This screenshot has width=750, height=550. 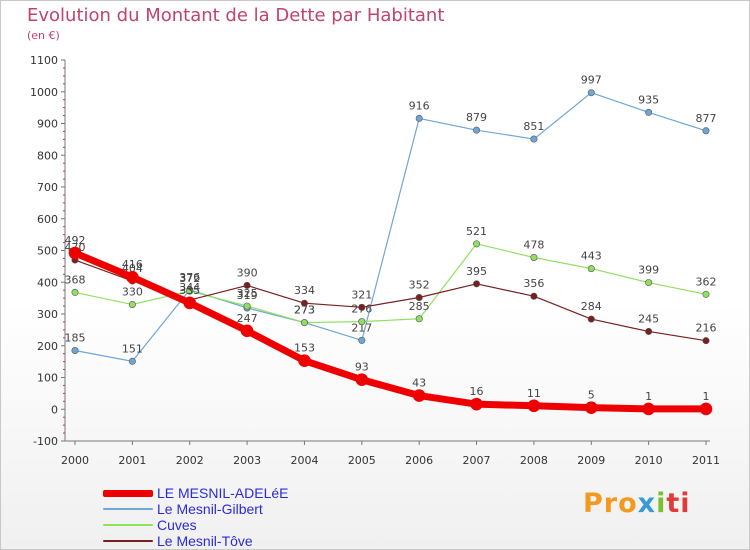 What do you see at coordinates (706, 460) in the screenshot?
I see `x-tick-label: 2011` at bounding box center [706, 460].